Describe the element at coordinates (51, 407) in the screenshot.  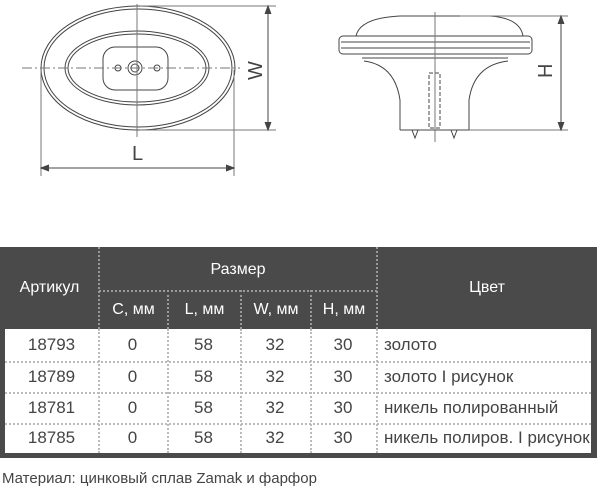
I see `cell-article: 18781` at that location.